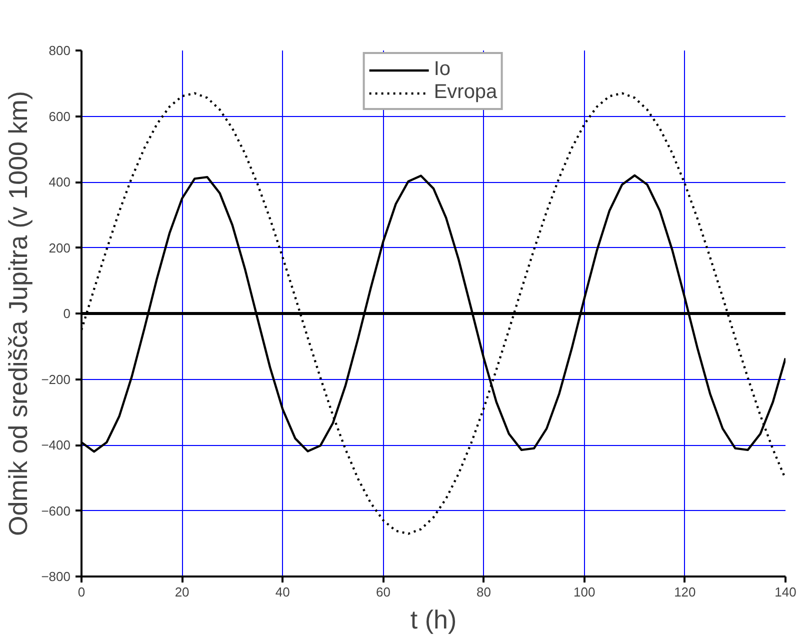  Describe the element at coordinates (59, 50) in the screenshot. I see `y-tick-label: 800` at that location.